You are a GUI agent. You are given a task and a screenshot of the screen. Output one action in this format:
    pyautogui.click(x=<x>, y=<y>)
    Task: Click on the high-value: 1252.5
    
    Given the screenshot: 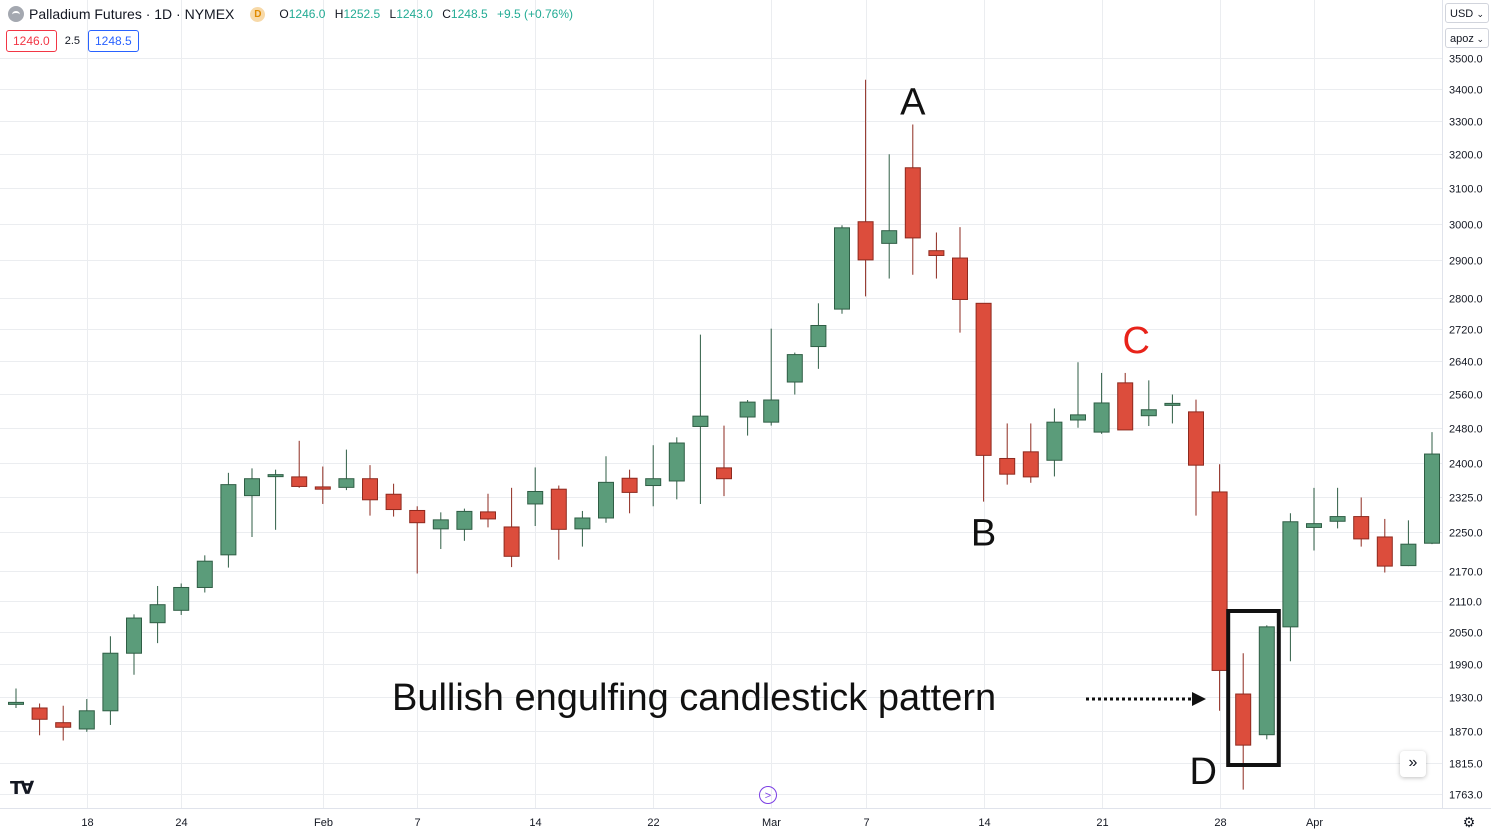 What is the action you would take?
    pyautogui.click(x=362, y=14)
    